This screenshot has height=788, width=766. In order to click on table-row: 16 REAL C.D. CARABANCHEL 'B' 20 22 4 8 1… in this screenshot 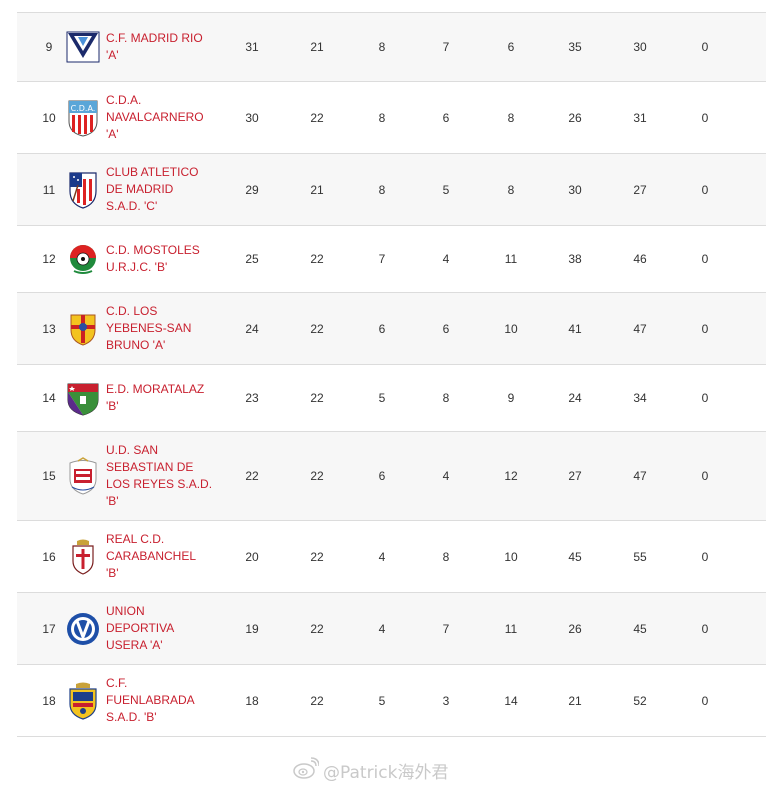, I will do `click(391, 557)`.